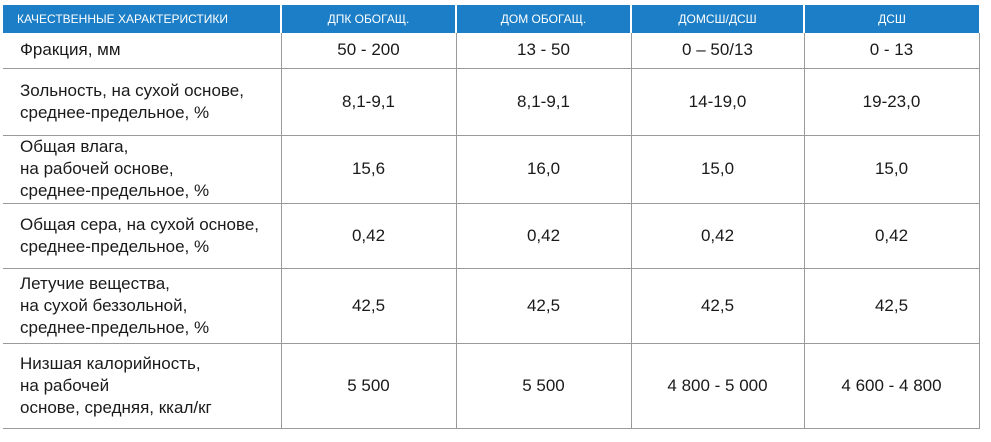 This screenshot has width=991, height=442. What do you see at coordinates (95, 283) in the screenshot?
I see `label-line: Летучие вещества,` at bounding box center [95, 283].